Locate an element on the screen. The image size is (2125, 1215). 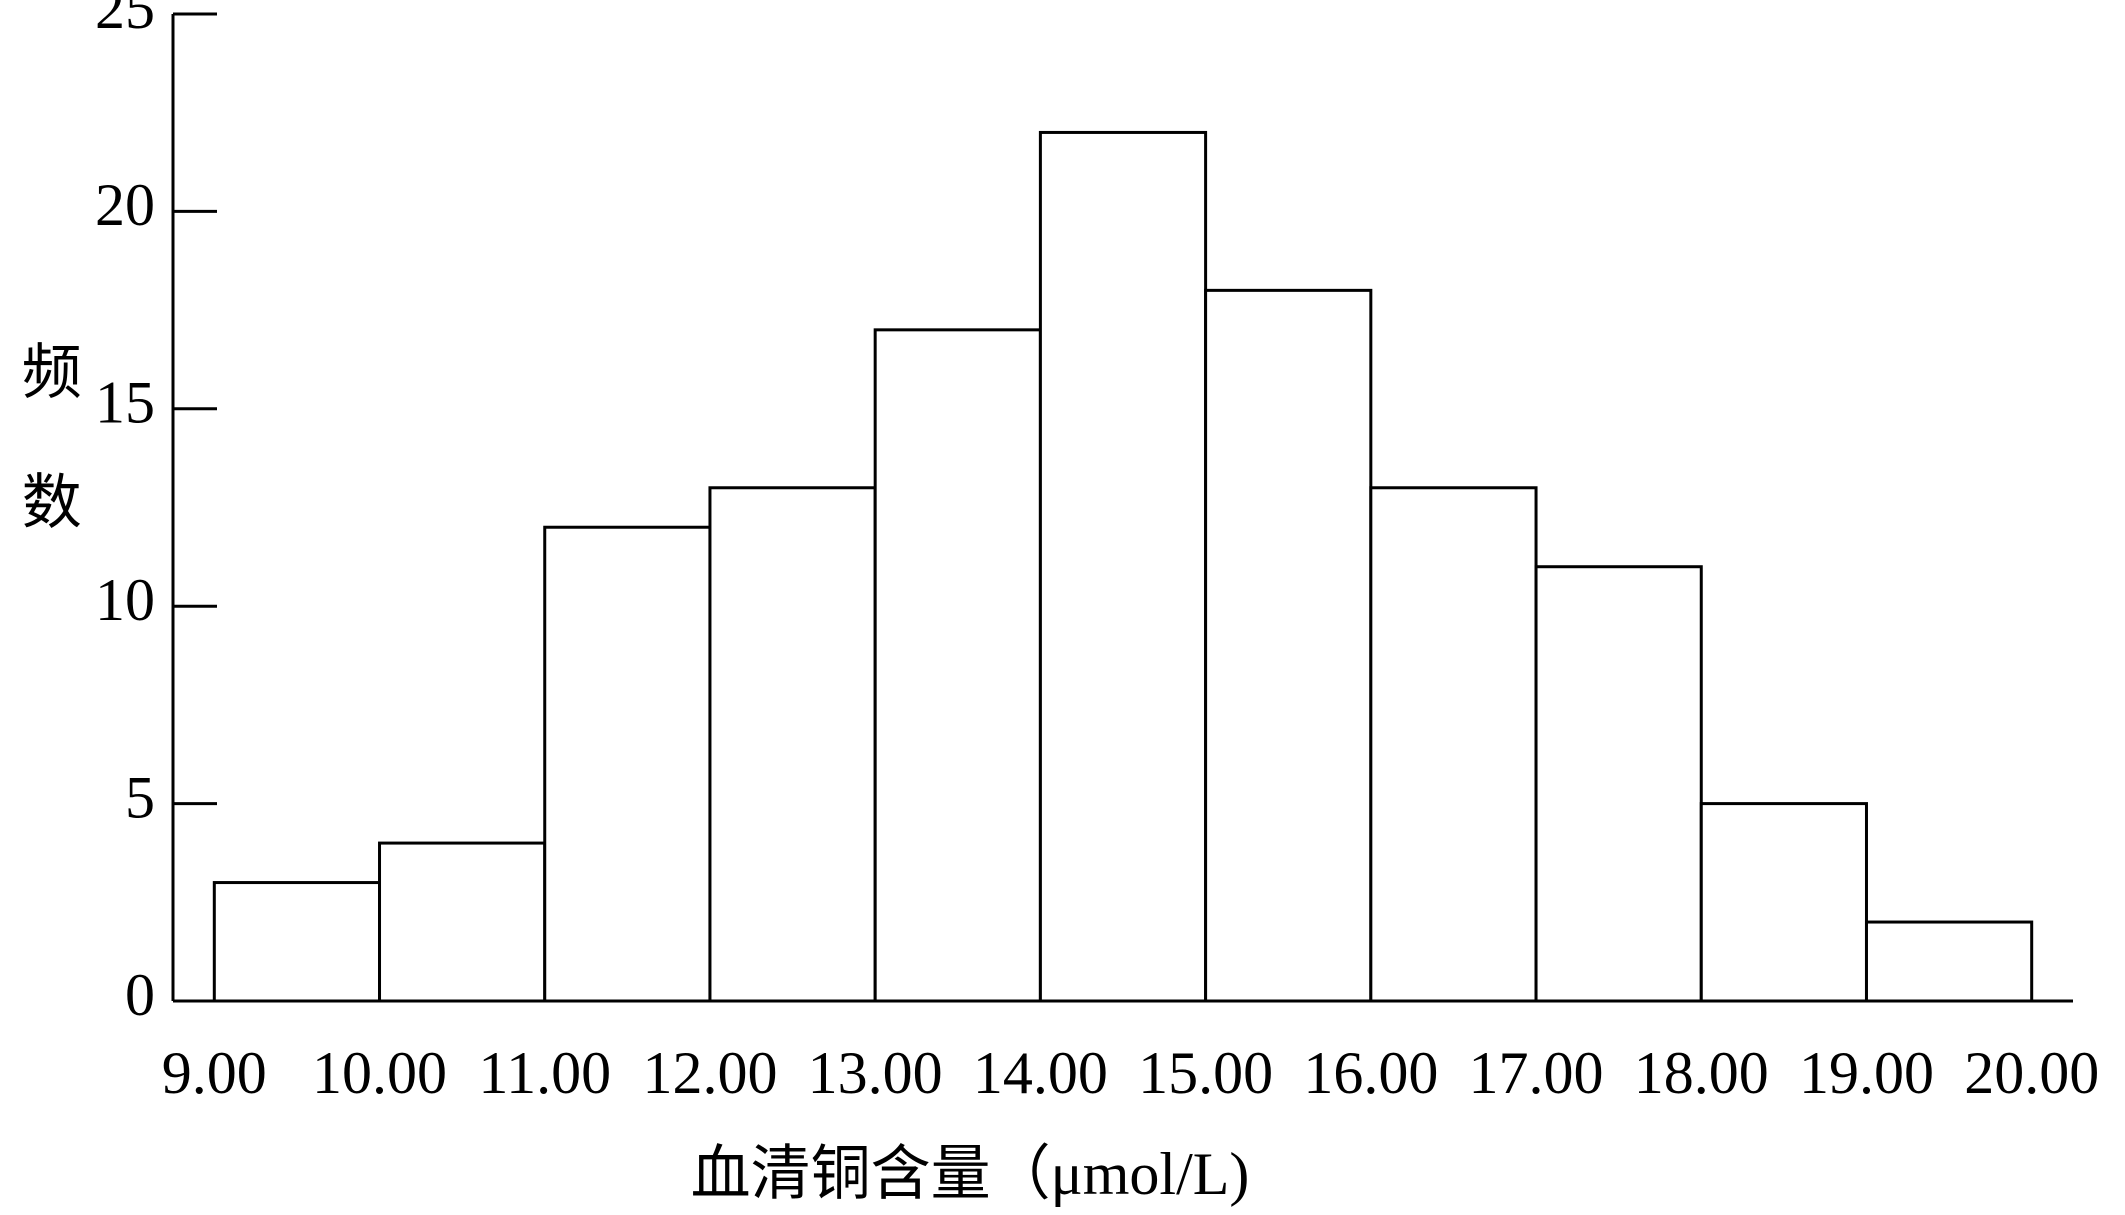
x-tick-label: 12.00 is located at coordinates (709, 1073).